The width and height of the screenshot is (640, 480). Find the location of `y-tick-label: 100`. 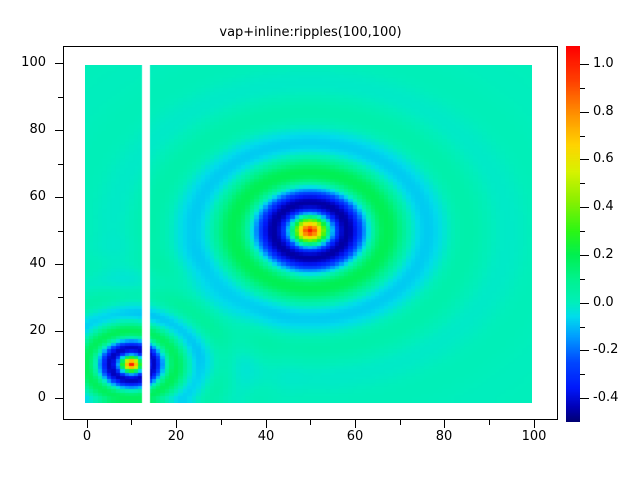

y-tick-label: 100 is located at coordinates (33, 62).